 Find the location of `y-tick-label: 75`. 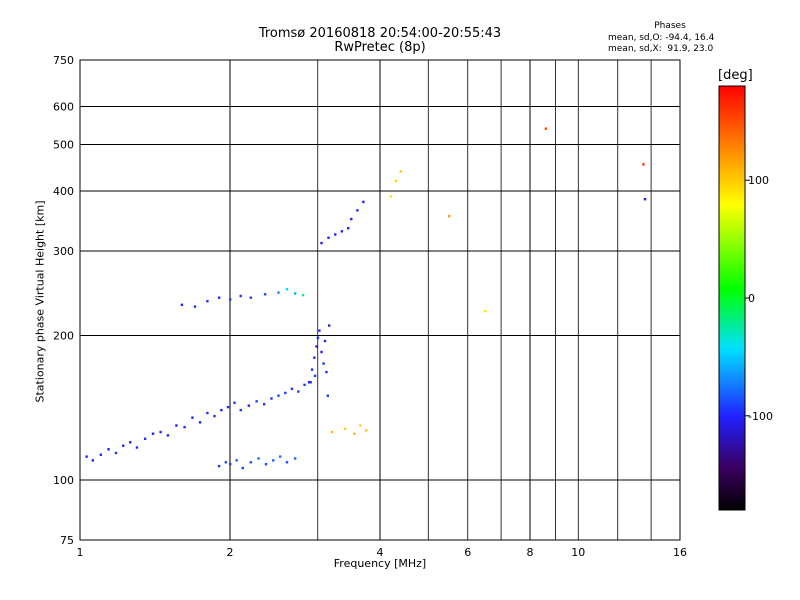

y-tick-label: 75 is located at coordinates (67, 540).